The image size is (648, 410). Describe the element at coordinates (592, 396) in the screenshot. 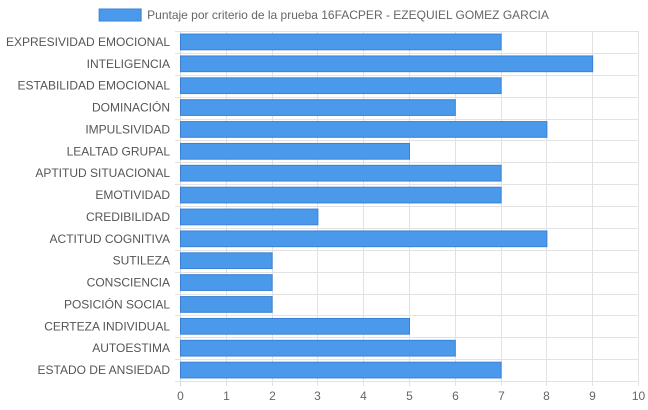

I see `x-tick-label: 9` at that location.